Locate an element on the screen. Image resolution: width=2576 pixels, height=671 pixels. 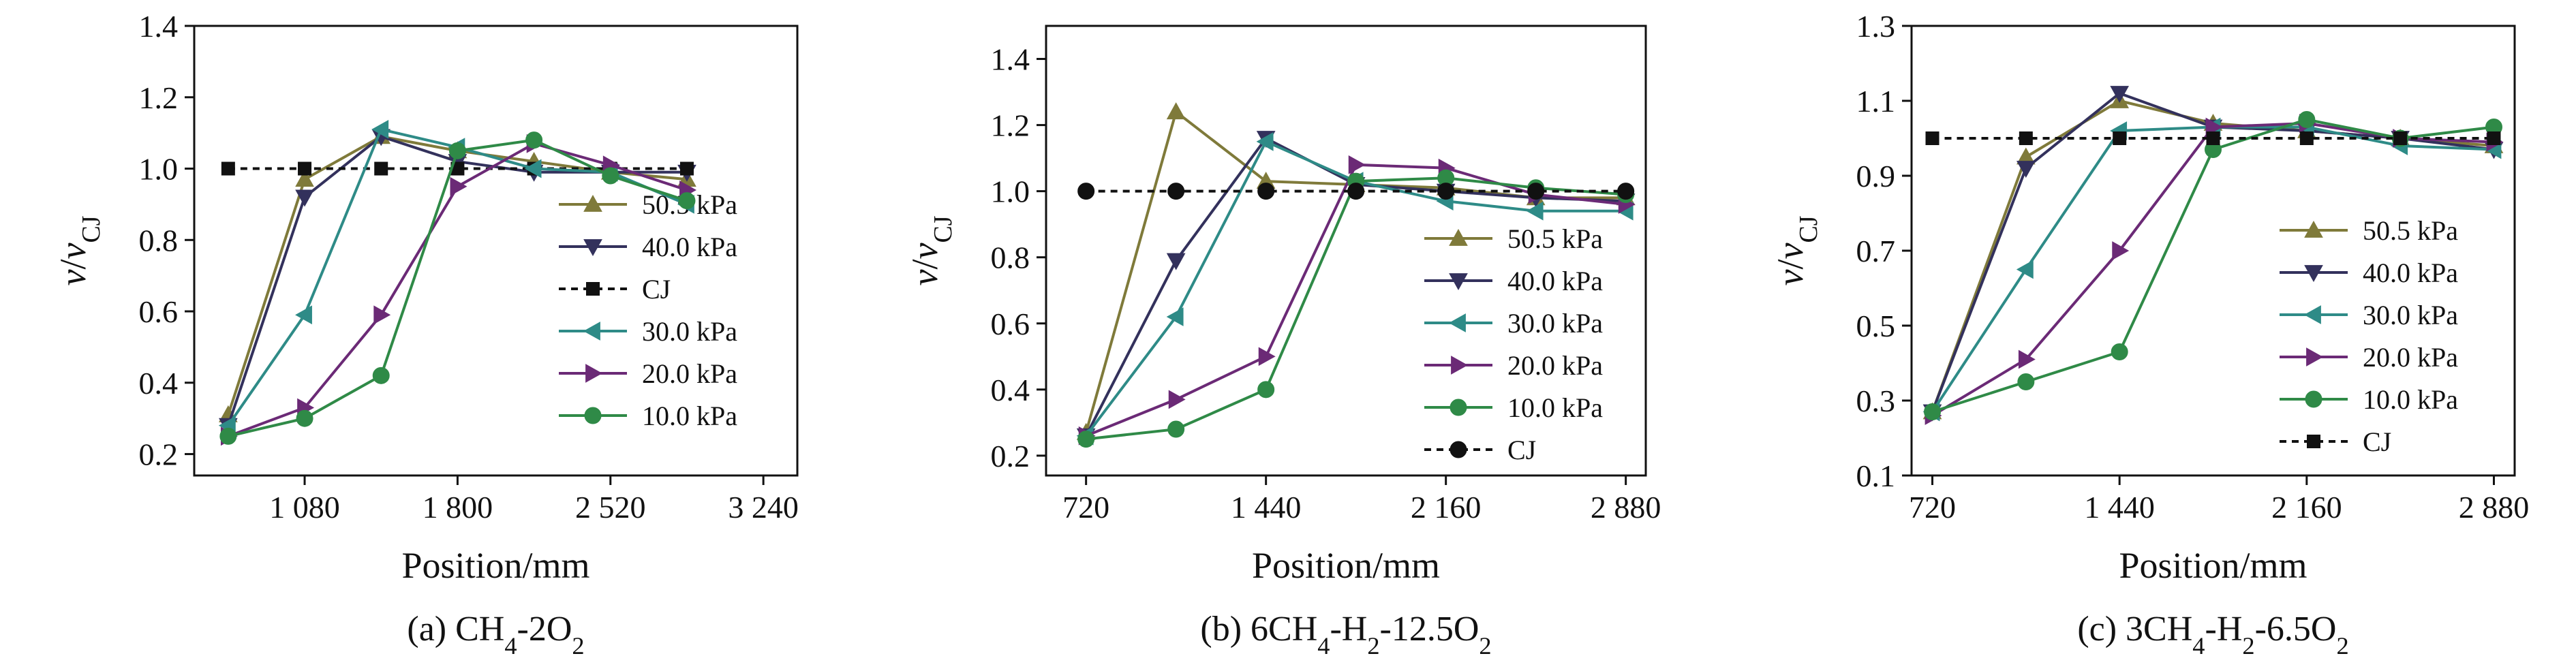
y-tick-label: 1.3 is located at coordinates (1876, 26).